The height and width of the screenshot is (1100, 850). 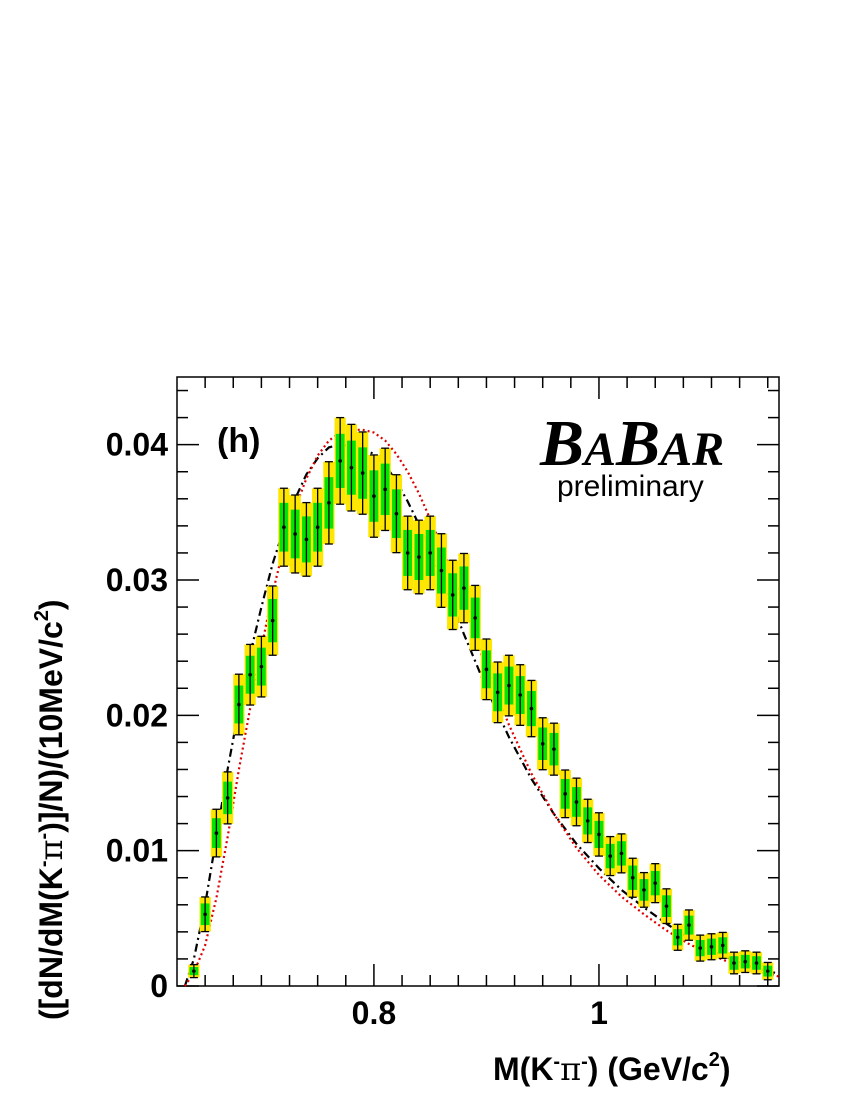 I want to click on babar-logo: BABAR preliminary, so click(x=631, y=455).